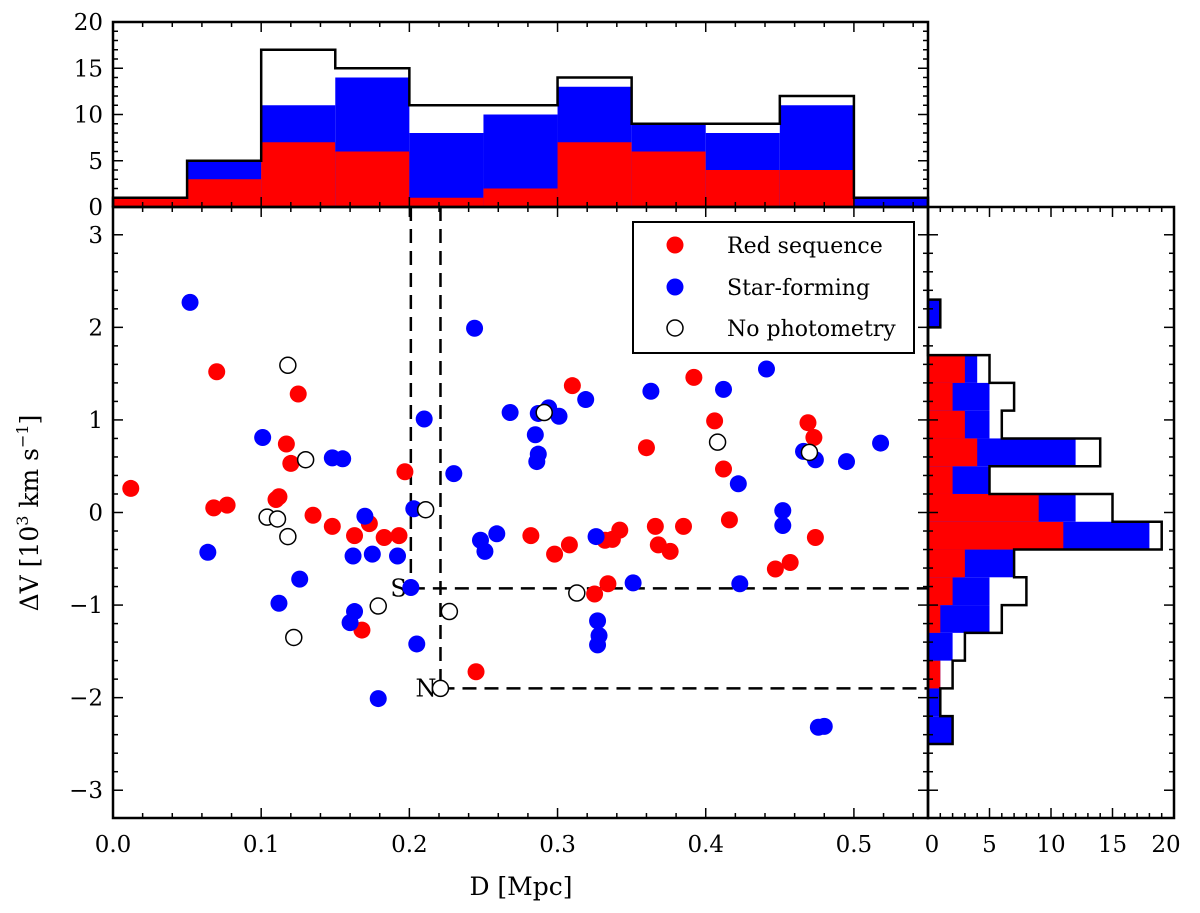 The width and height of the screenshot is (1200, 913). What do you see at coordinates (86, 606) in the screenshot?
I see `y-tick-label: −1` at bounding box center [86, 606].